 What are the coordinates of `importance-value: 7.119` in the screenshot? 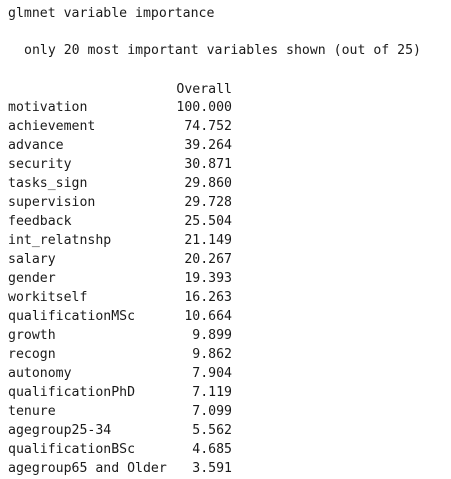 It's located at (212, 392).